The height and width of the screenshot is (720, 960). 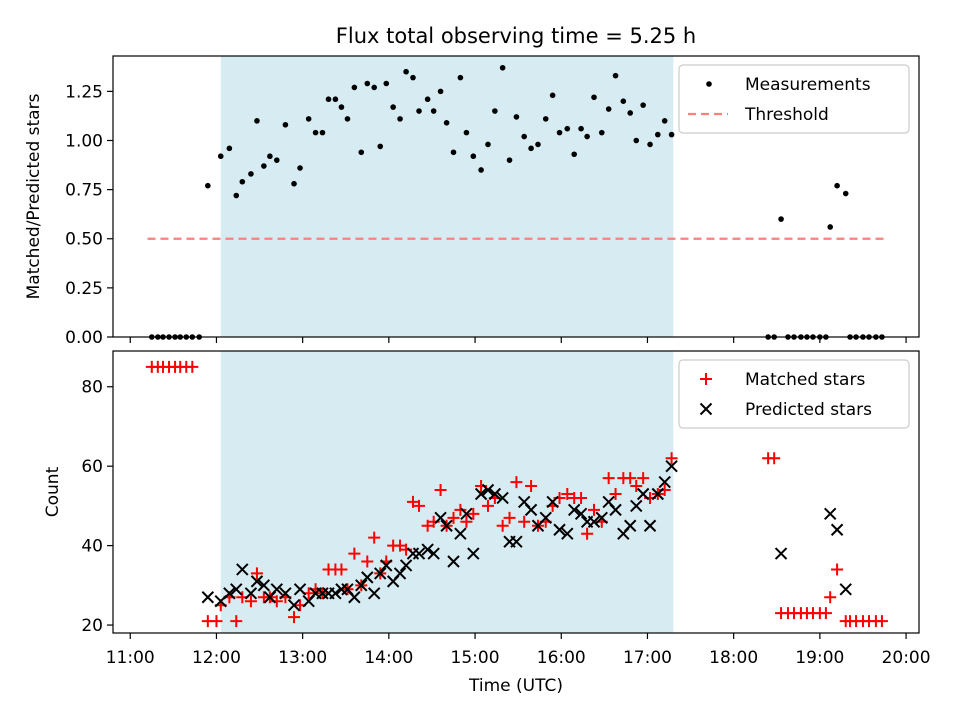 I want to click on x-tick-label: 20:00, so click(x=906, y=658).